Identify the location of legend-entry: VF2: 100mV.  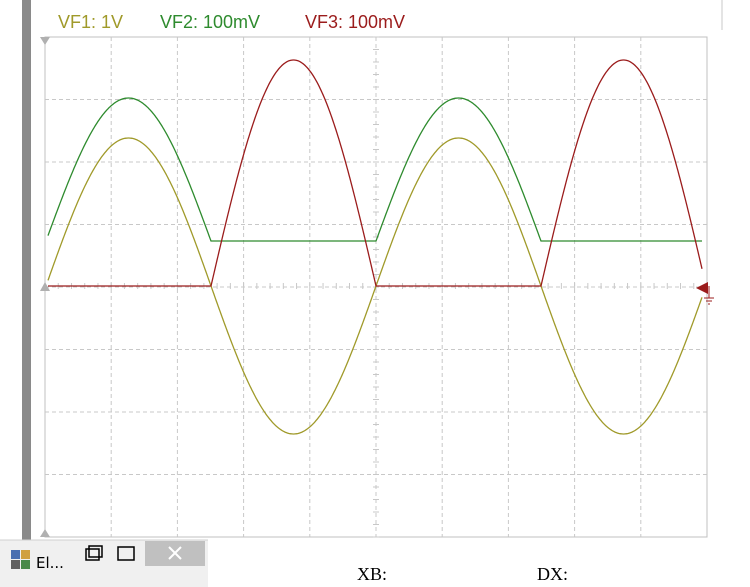
(210, 22).